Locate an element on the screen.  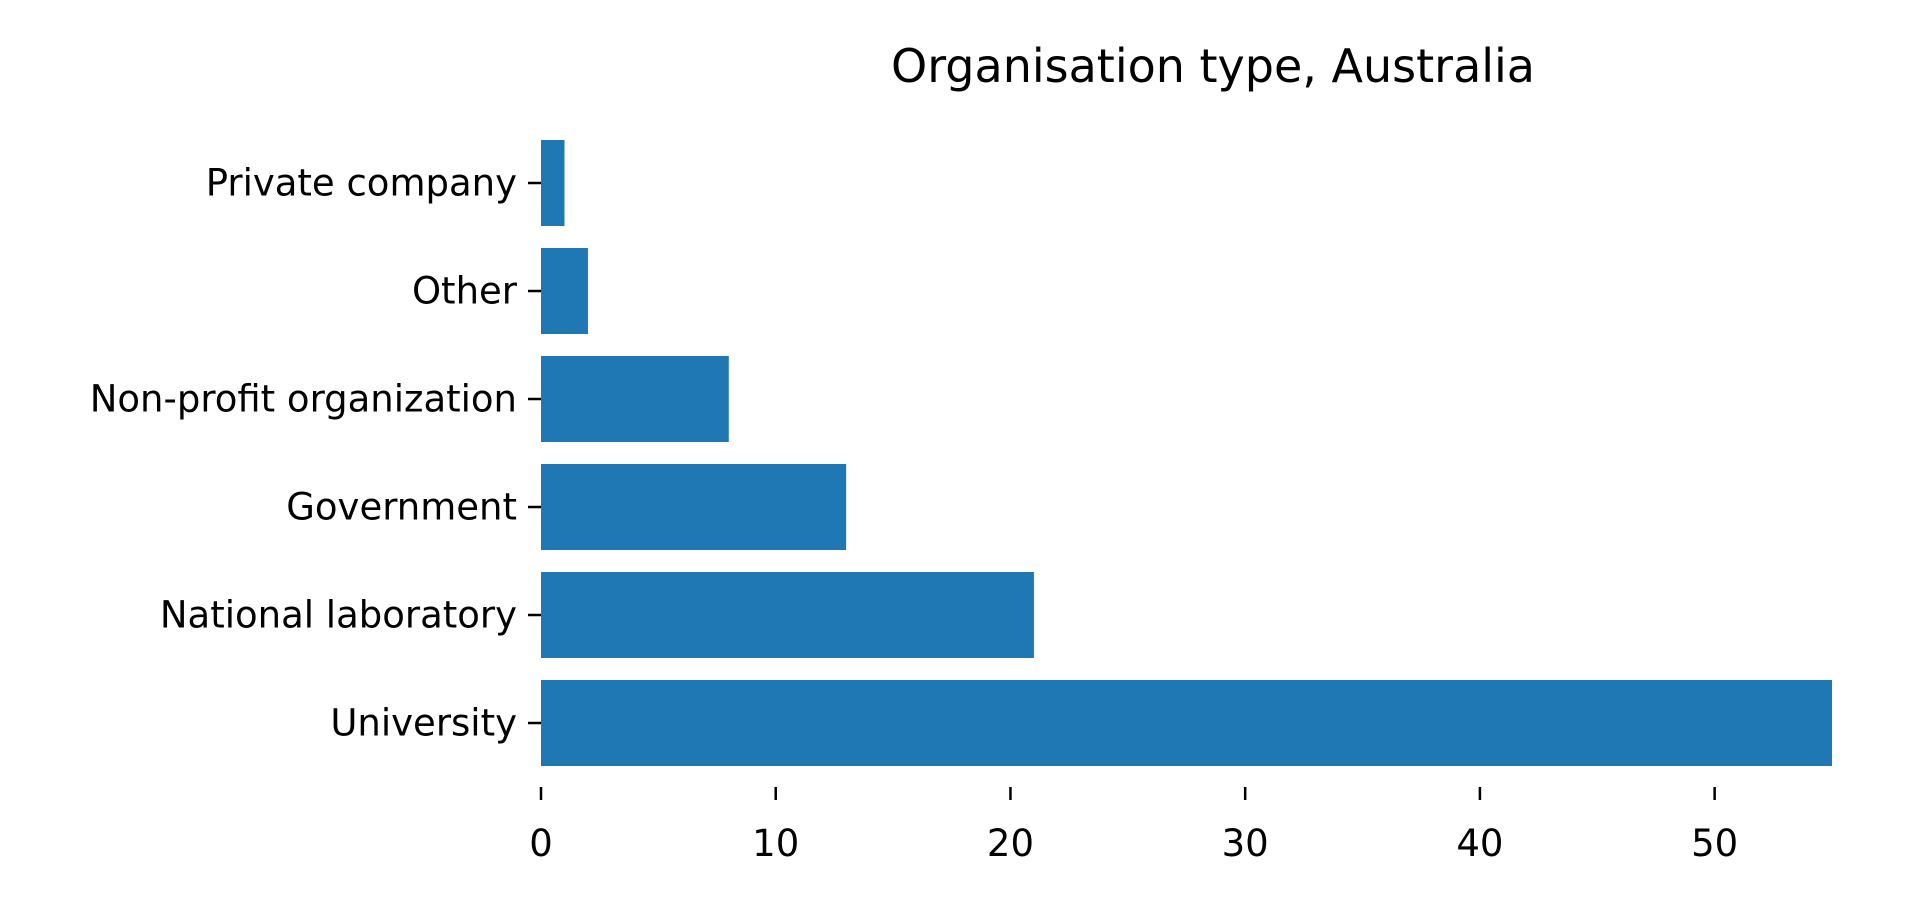
x-axis: 0 10 20 30 40 50 is located at coordinates (1133, 826).